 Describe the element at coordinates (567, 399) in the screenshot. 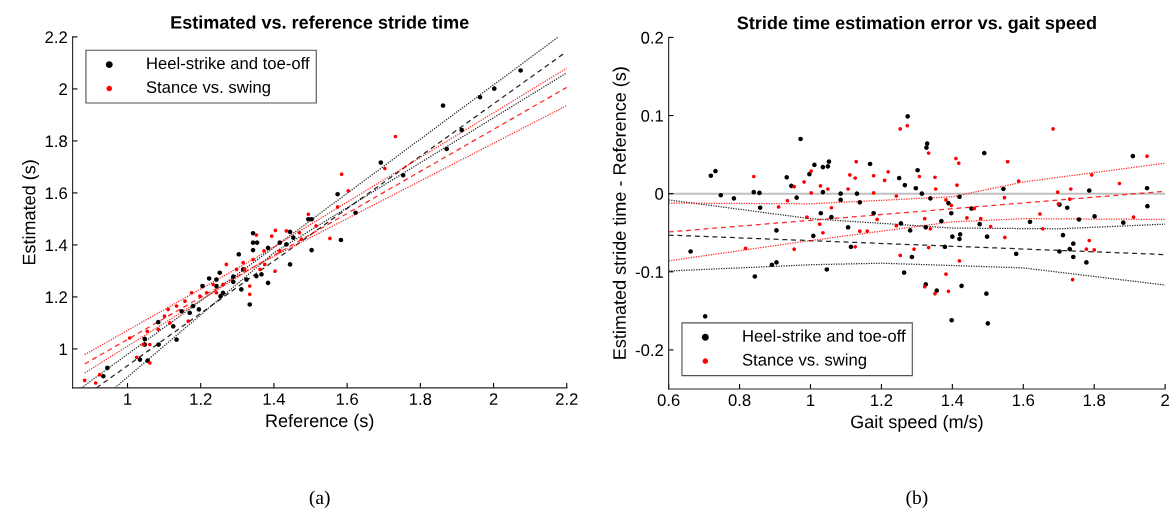

I see `x-tick-label: 2.2` at that location.